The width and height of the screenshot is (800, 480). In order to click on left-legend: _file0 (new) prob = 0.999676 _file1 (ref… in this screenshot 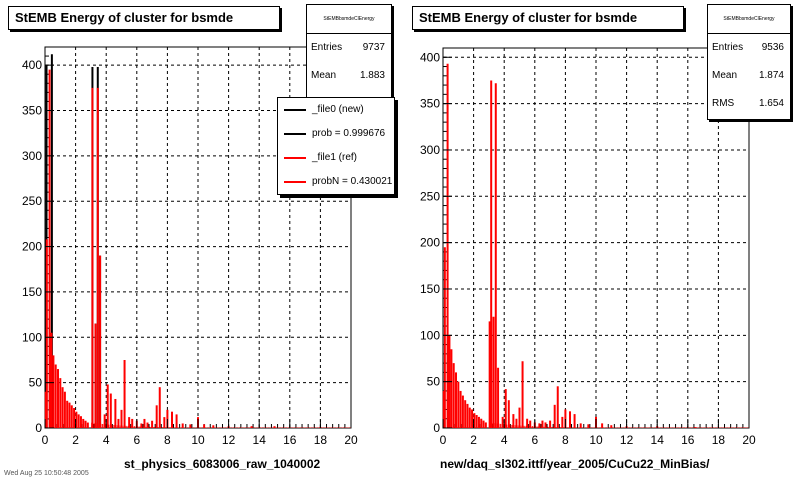, I will do `click(336, 146)`.